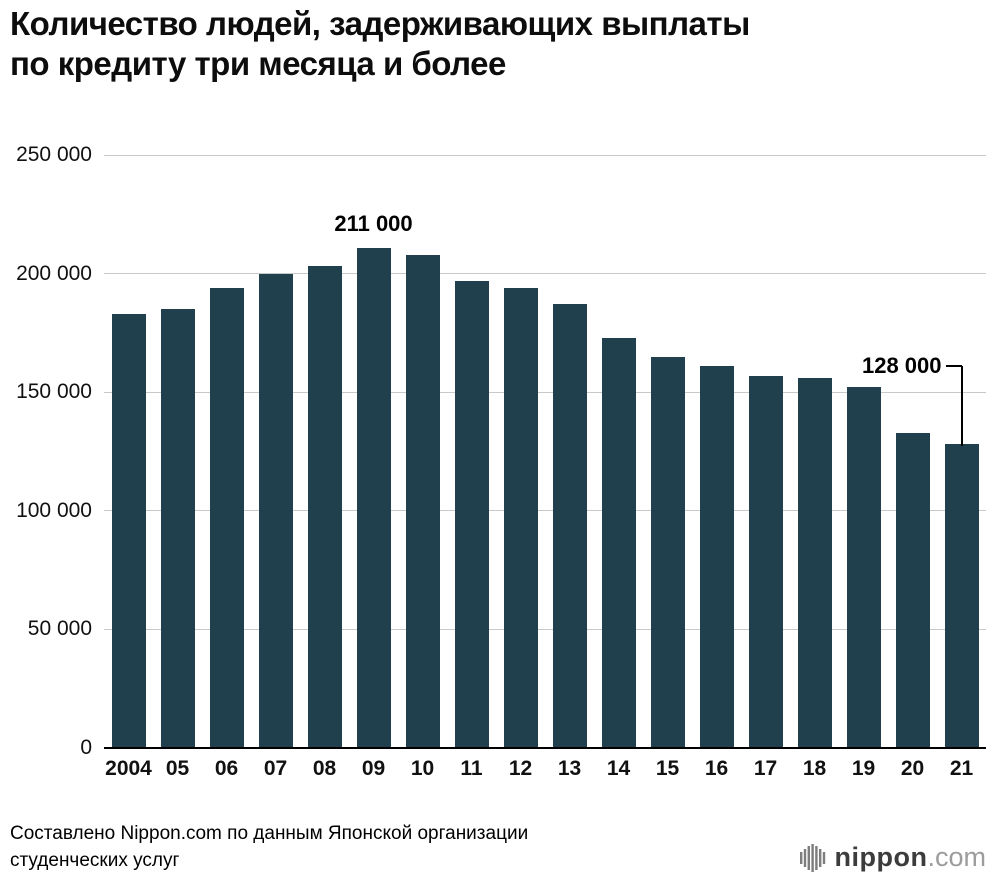 The image size is (1000, 896). I want to click on bar-slot: 2004, so click(128, 467).